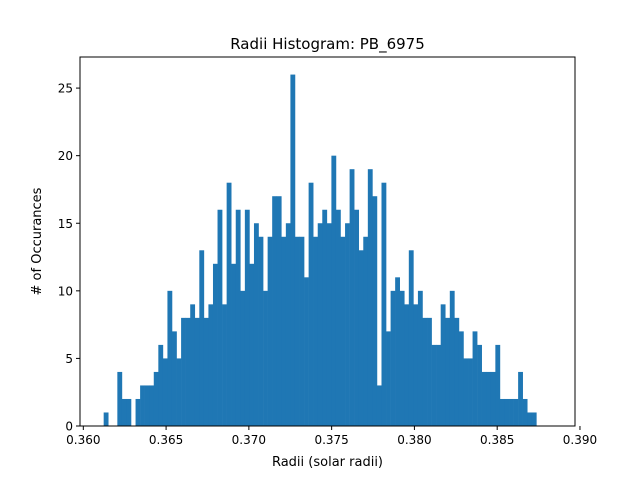 The height and width of the screenshot is (478, 638). What do you see at coordinates (69, 427) in the screenshot?
I see `y-tick-label: 0` at bounding box center [69, 427].